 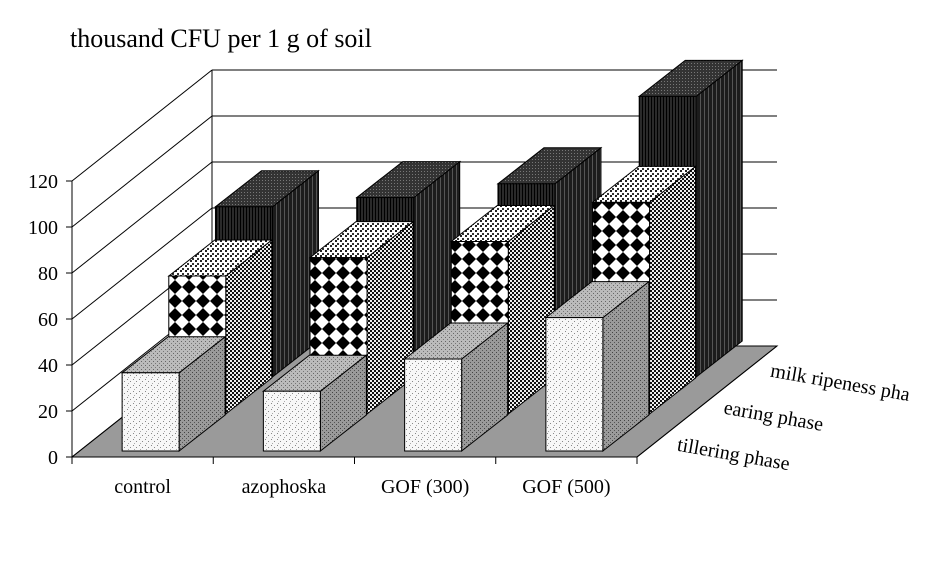 I want to click on y-tick-label: 80, so click(x=48, y=274).